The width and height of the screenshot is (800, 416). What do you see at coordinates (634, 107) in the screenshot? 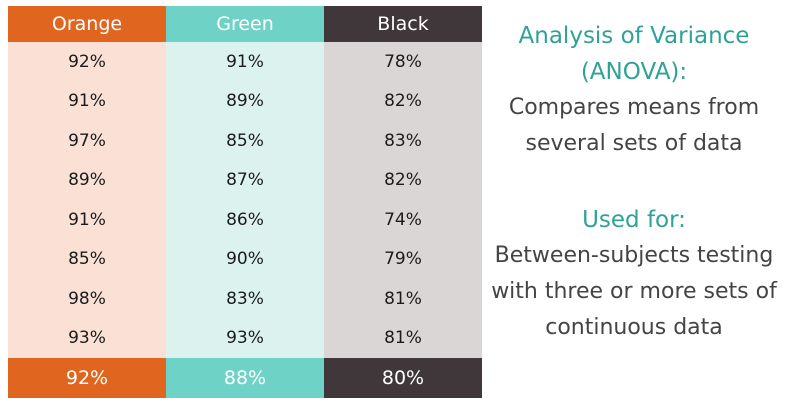
I see `anova-description-line1: Compares means from` at bounding box center [634, 107].